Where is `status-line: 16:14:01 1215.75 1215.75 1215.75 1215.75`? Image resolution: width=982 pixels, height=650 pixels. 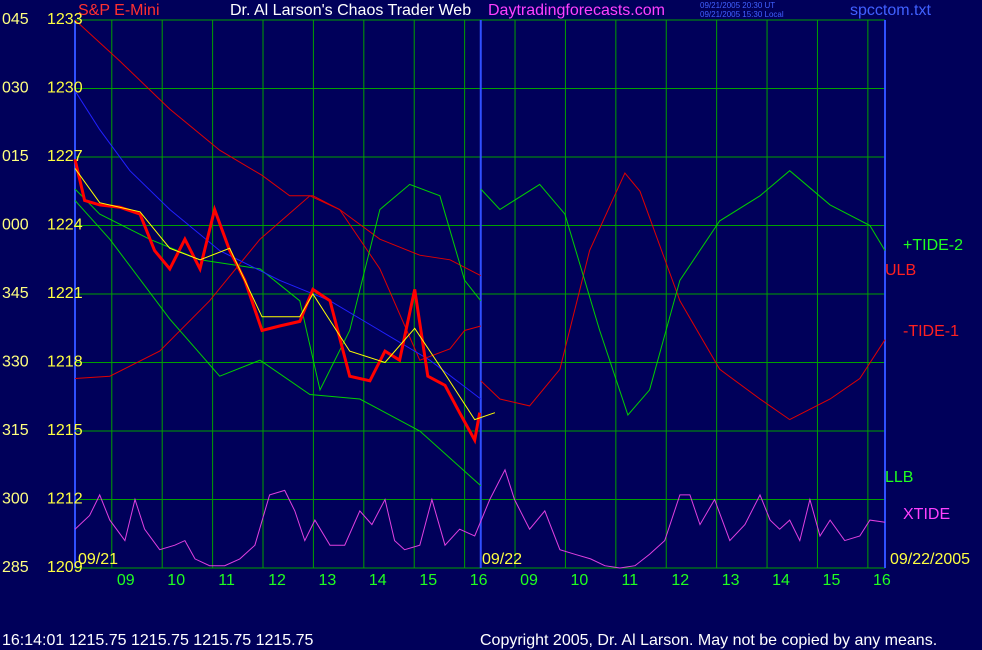 status-line: 16:14:01 1215.75 1215.75 1215.75 1215.75 is located at coordinates (158, 640).